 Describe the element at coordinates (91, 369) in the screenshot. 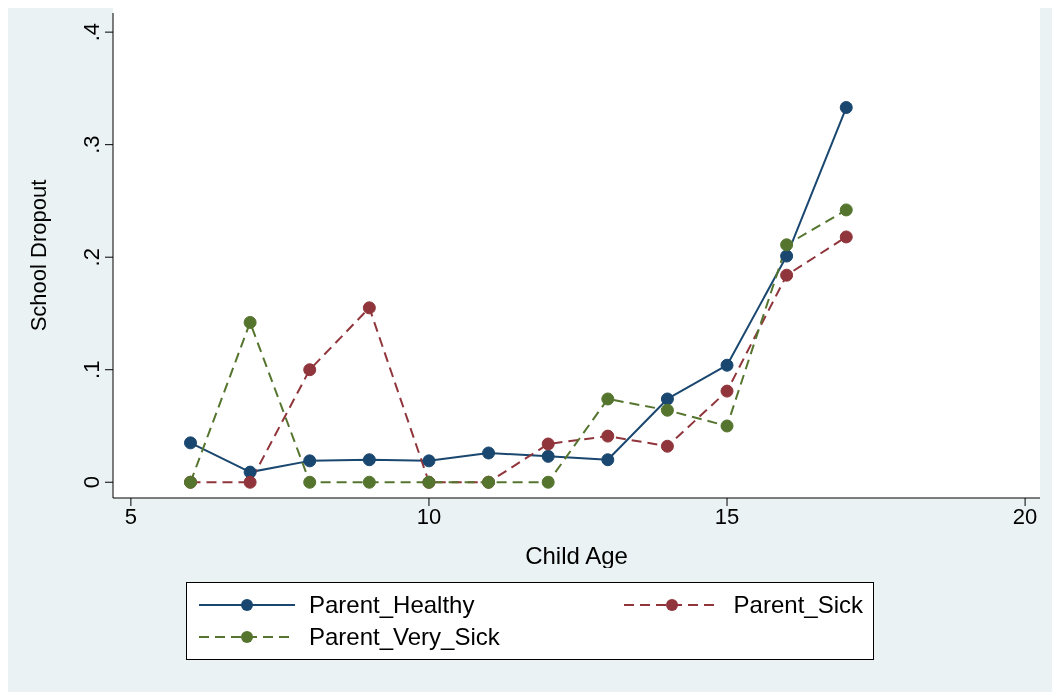

I see `y-tick-label: .1` at that location.